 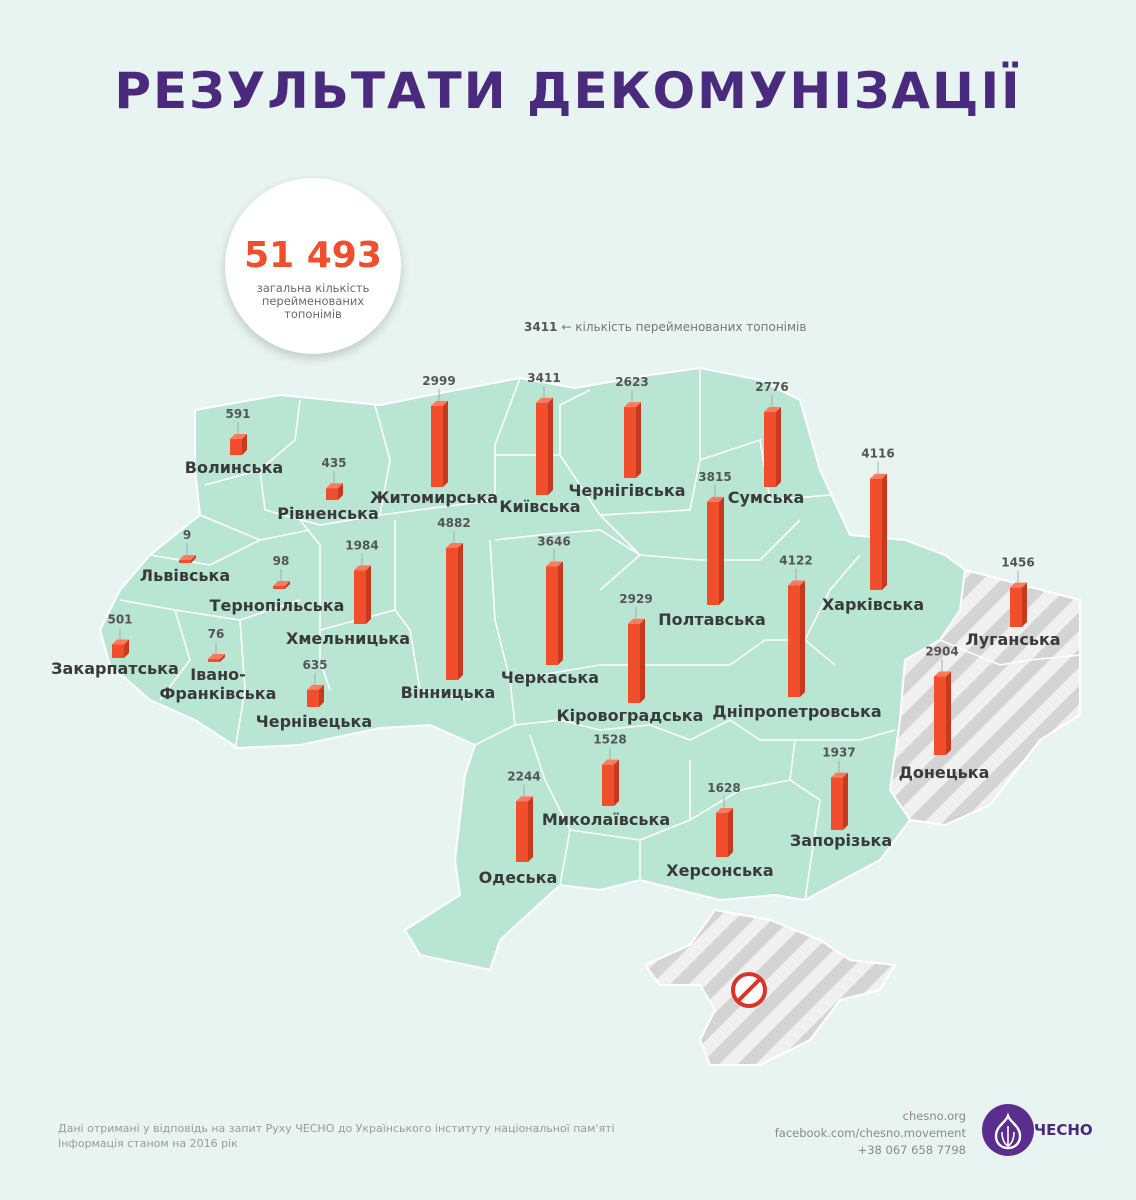 What do you see at coordinates (665, 327) in the screenshot?
I see `bar-legend: 3411 ← кількість перейменованих топонімів` at bounding box center [665, 327].